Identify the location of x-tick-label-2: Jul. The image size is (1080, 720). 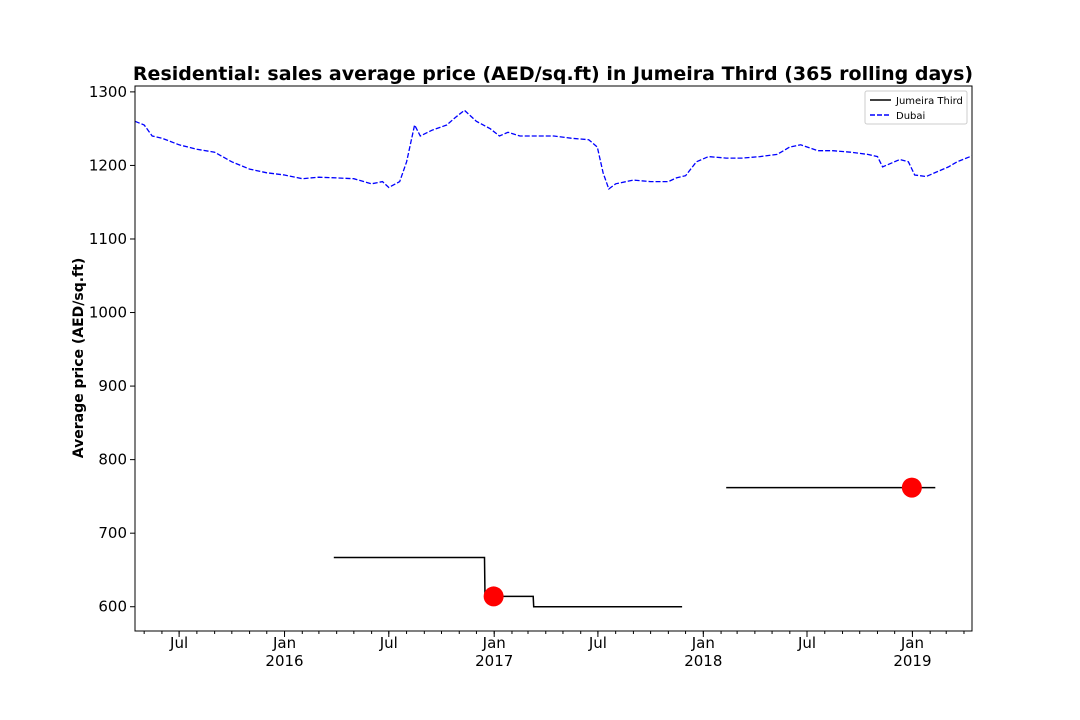
(388, 643).